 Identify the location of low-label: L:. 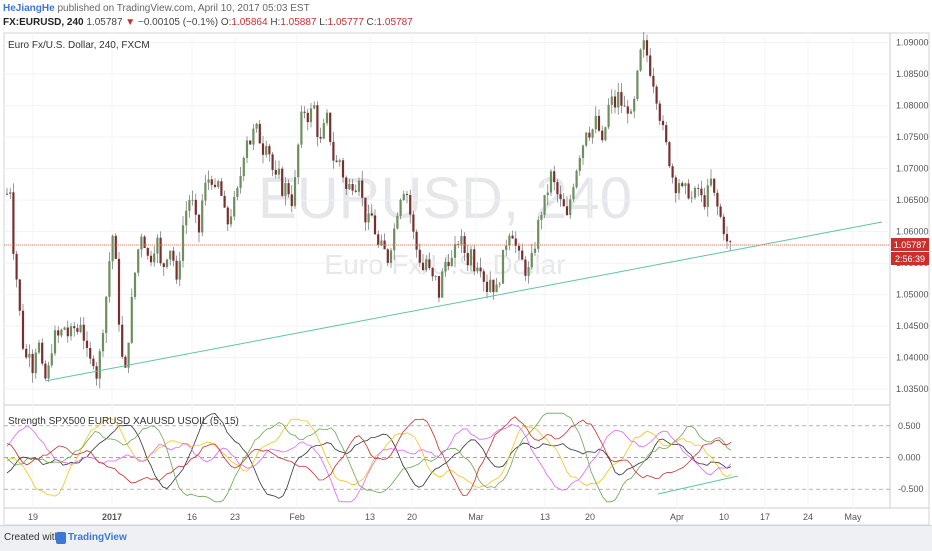
(323, 22).